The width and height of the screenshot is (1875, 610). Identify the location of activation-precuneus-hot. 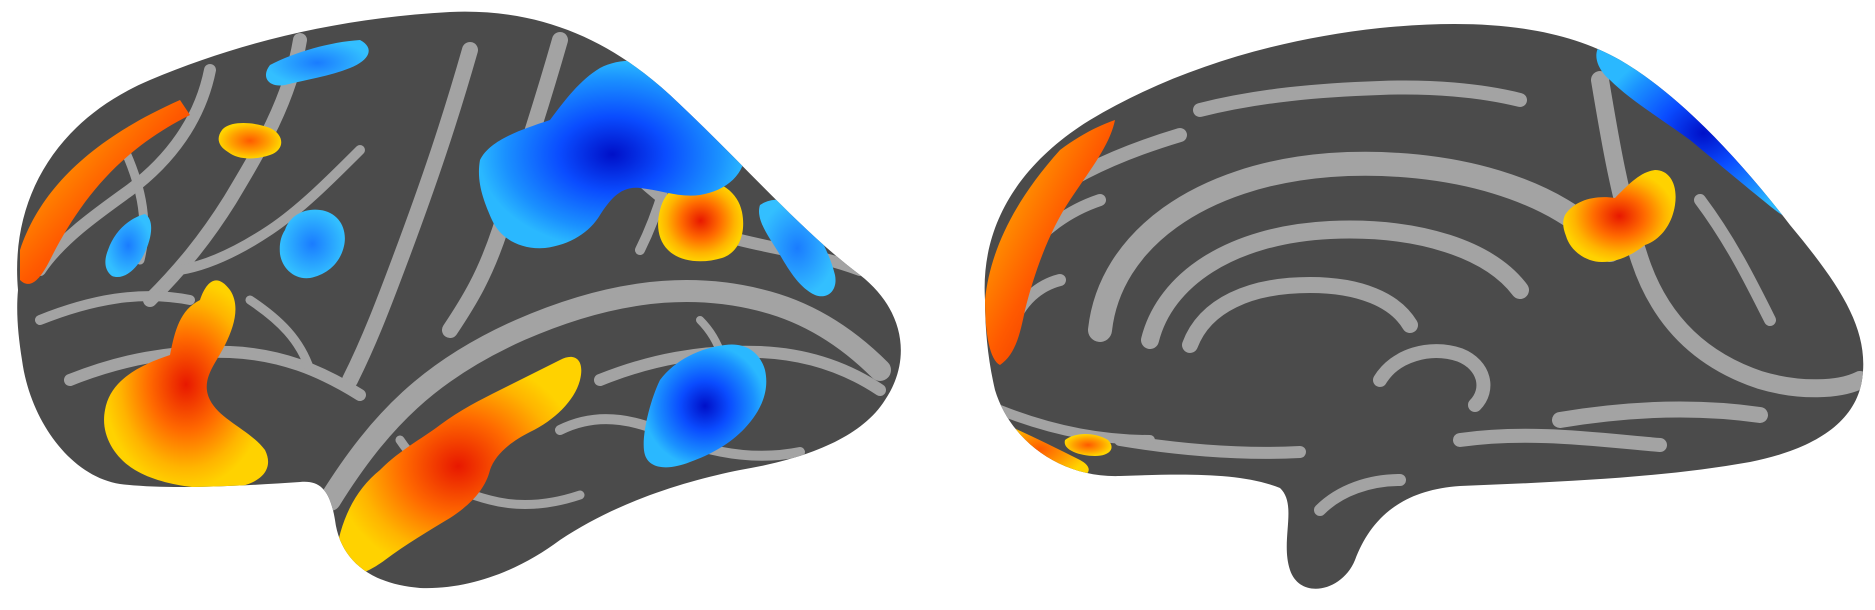
(1619, 216).